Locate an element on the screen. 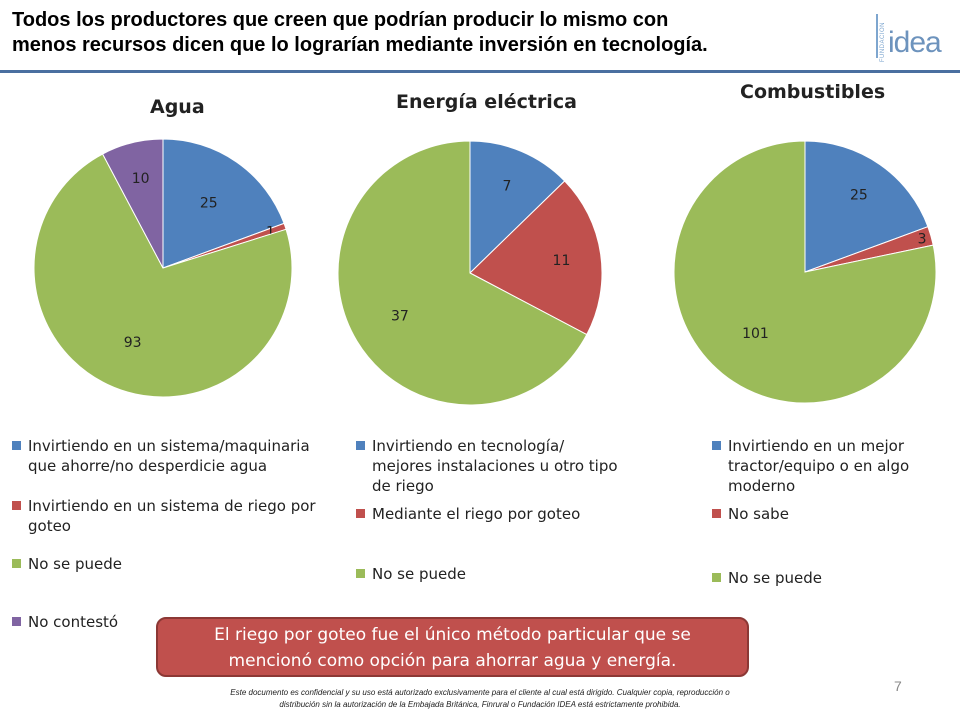 This screenshot has height=720, width=960. legend-label-line: goteo is located at coordinates (49, 526).